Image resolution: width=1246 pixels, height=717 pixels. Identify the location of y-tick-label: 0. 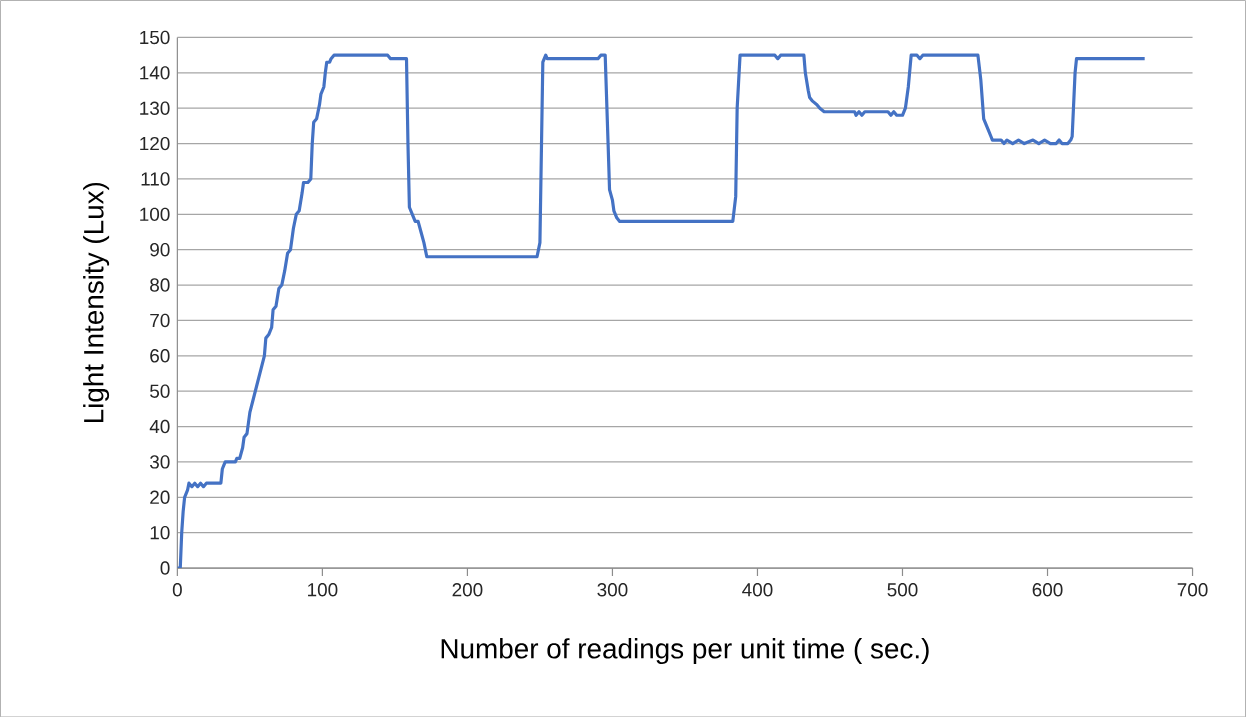
(165, 568).